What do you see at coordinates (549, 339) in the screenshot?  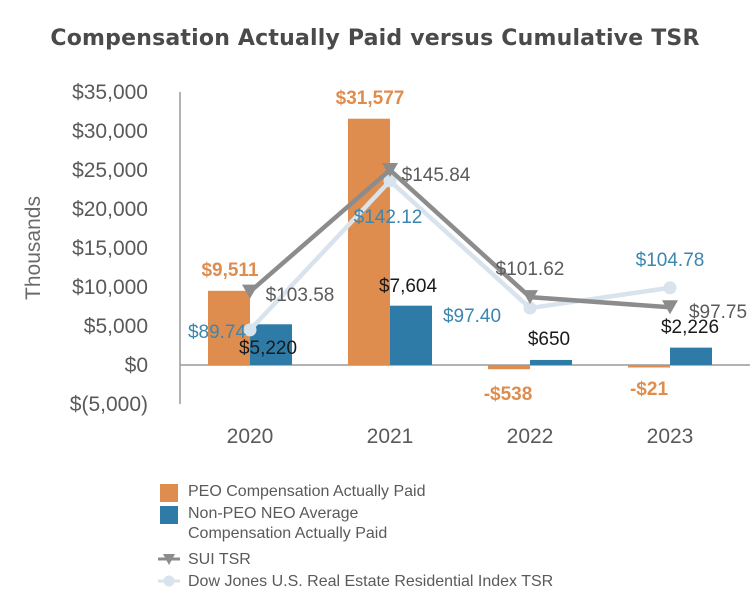 I see `data-label-neo-cap: $650` at bounding box center [549, 339].